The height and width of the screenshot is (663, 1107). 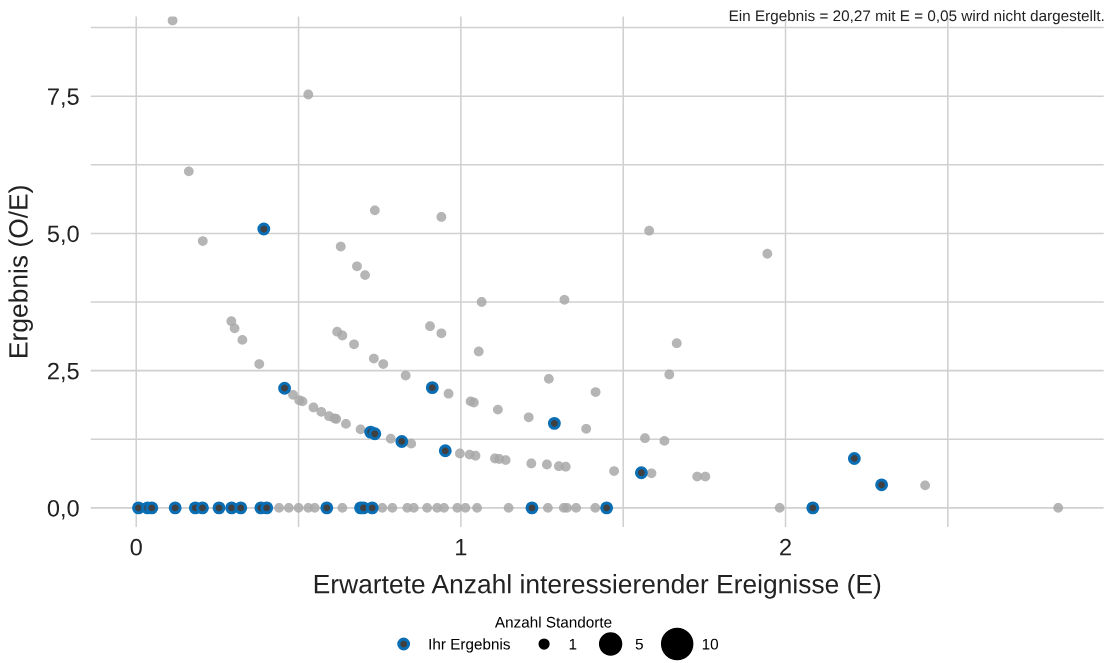 I want to click on y-tick-label: 0,0, so click(x=63, y=509).